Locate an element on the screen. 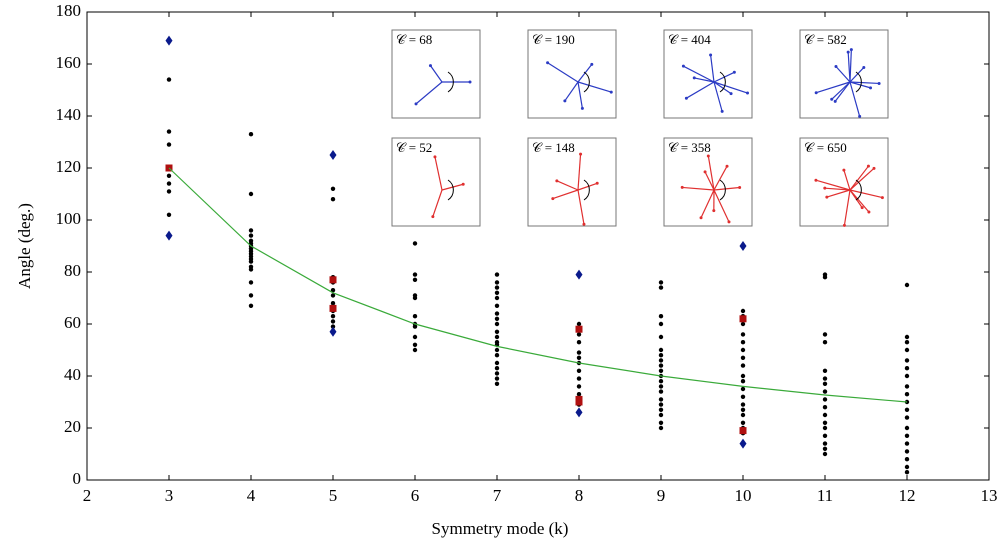  x-tick-label: 10 is located at coordinates (743, 495).